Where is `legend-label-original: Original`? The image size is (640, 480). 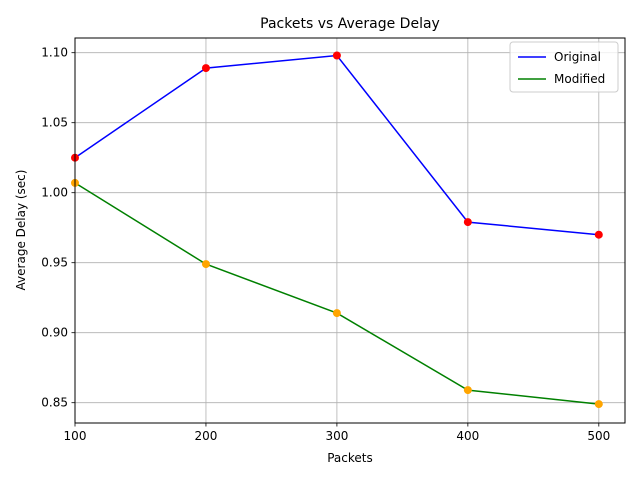
legend-label-original: Original is located at coordinates (577, 57).